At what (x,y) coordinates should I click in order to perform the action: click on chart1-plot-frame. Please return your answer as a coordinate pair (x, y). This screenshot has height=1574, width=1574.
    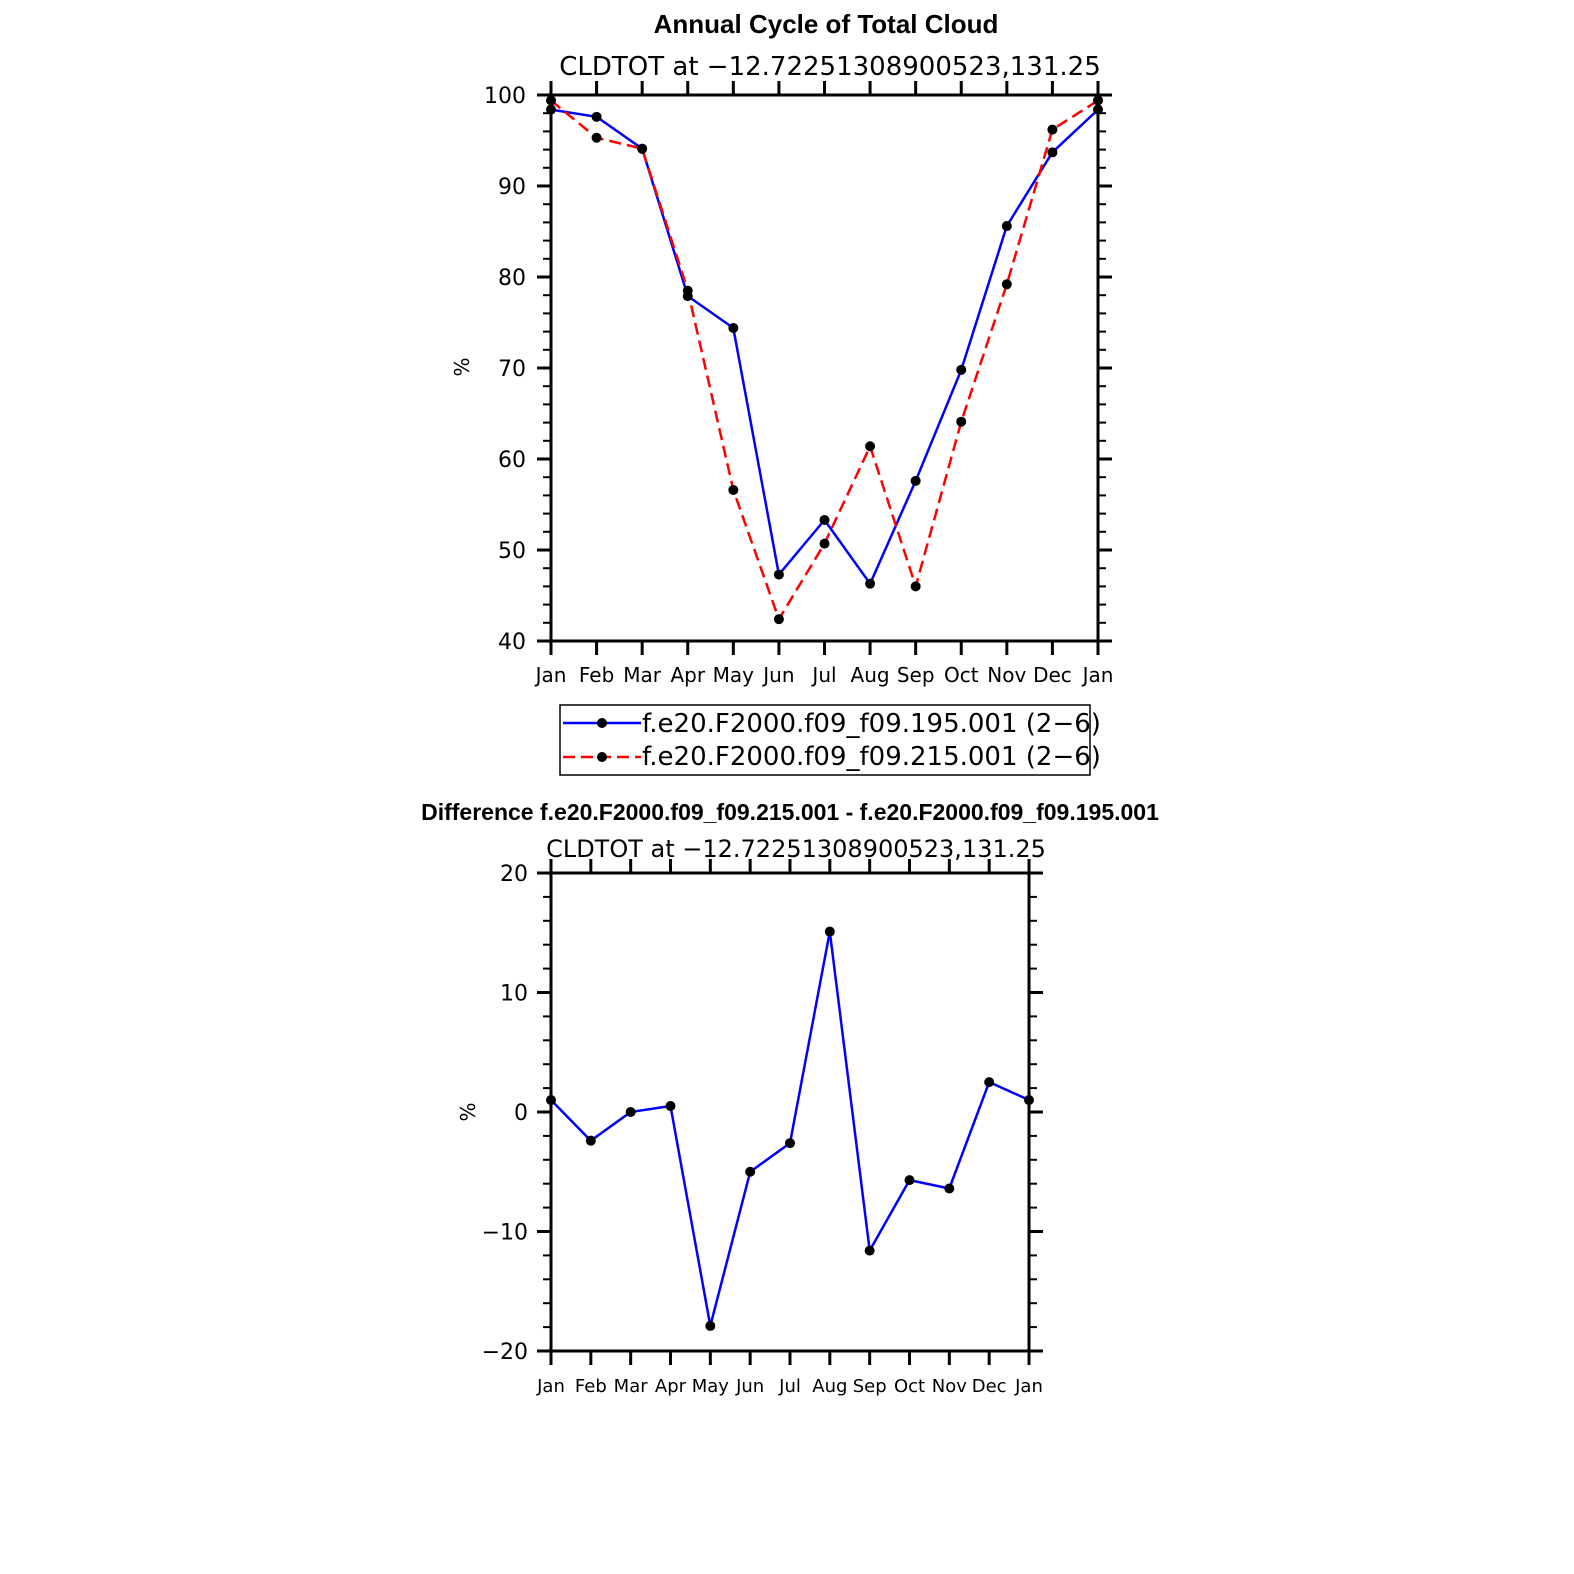
    Looking at the image, I should click on (824, 368).